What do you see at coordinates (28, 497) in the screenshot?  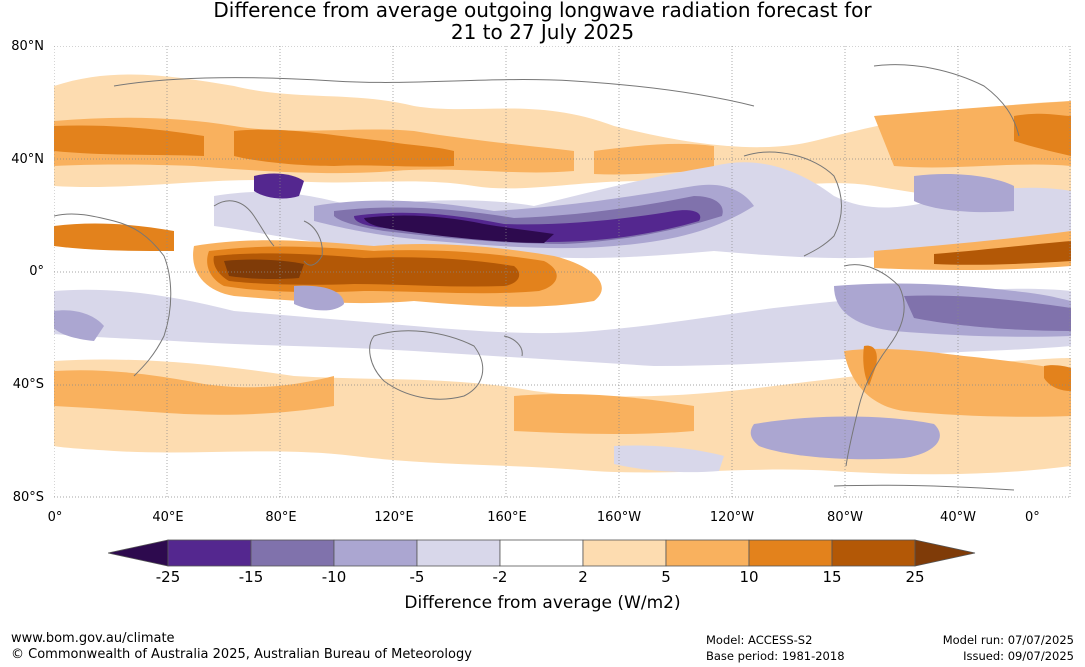 I see `lat-label-80s: 80°S` at bounding box center [28, 497].